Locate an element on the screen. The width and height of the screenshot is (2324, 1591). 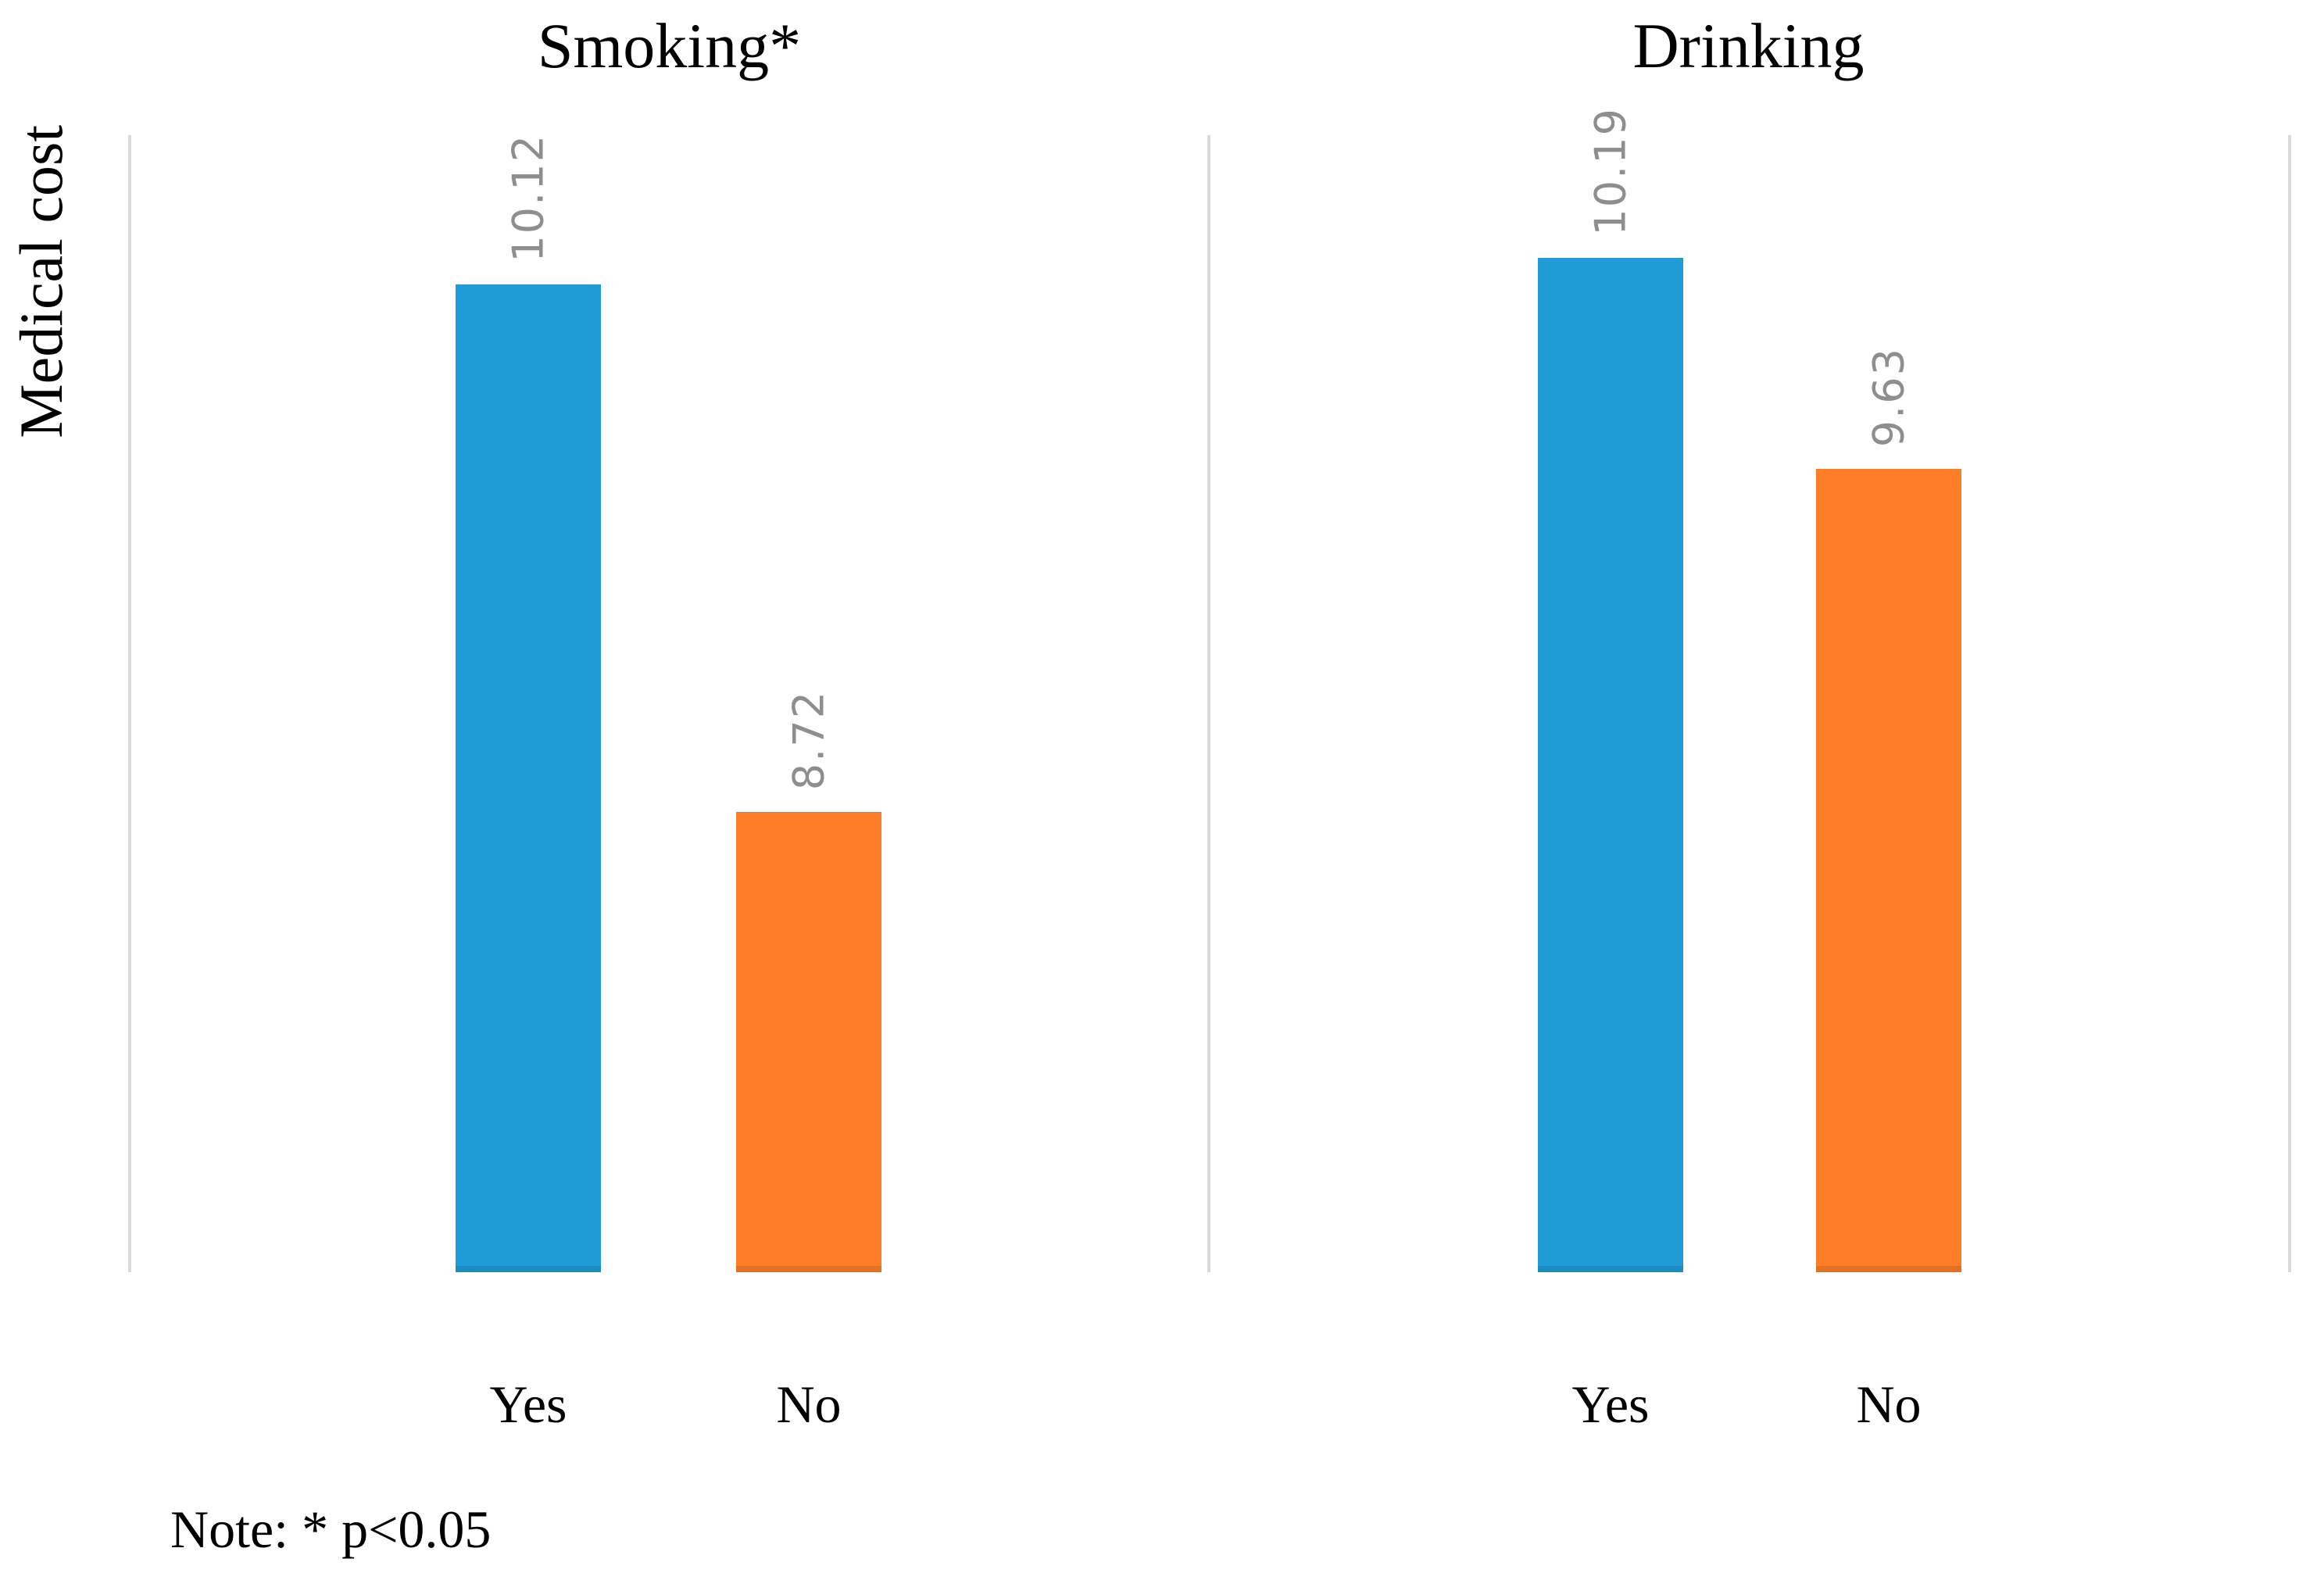
data-label-smoking-no: 8.72 is located at coordinates (809, 740).